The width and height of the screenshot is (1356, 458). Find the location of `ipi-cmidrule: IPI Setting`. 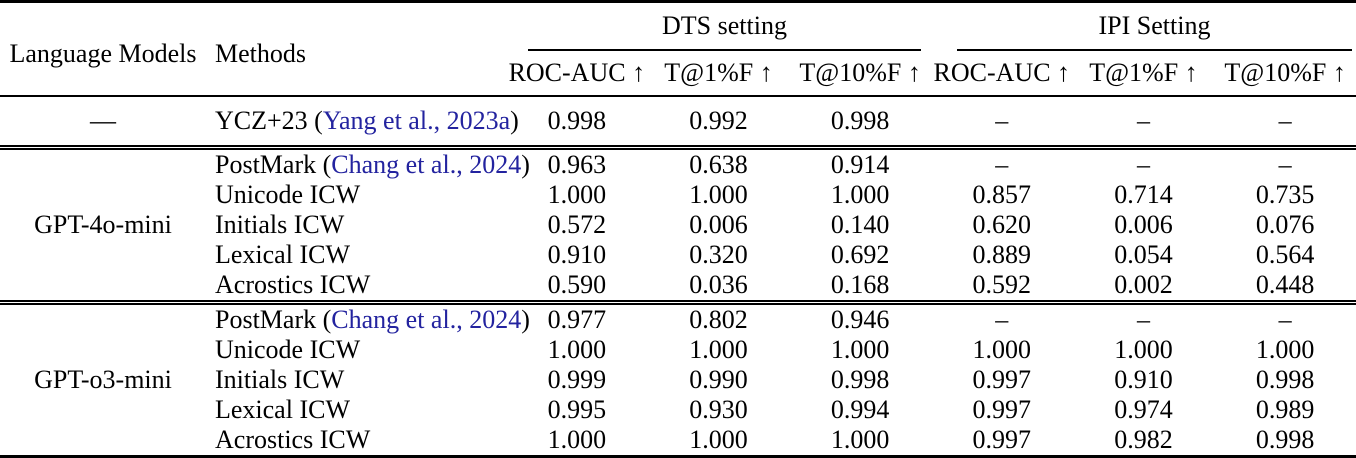

ipi-cmidrule: IPI Setting is located at coordinates (1154, 31).